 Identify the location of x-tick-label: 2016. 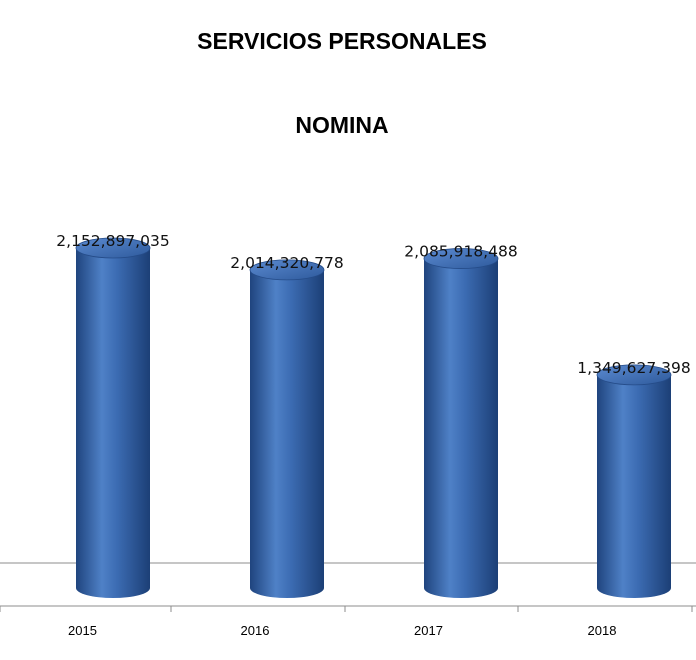
(255, 630).